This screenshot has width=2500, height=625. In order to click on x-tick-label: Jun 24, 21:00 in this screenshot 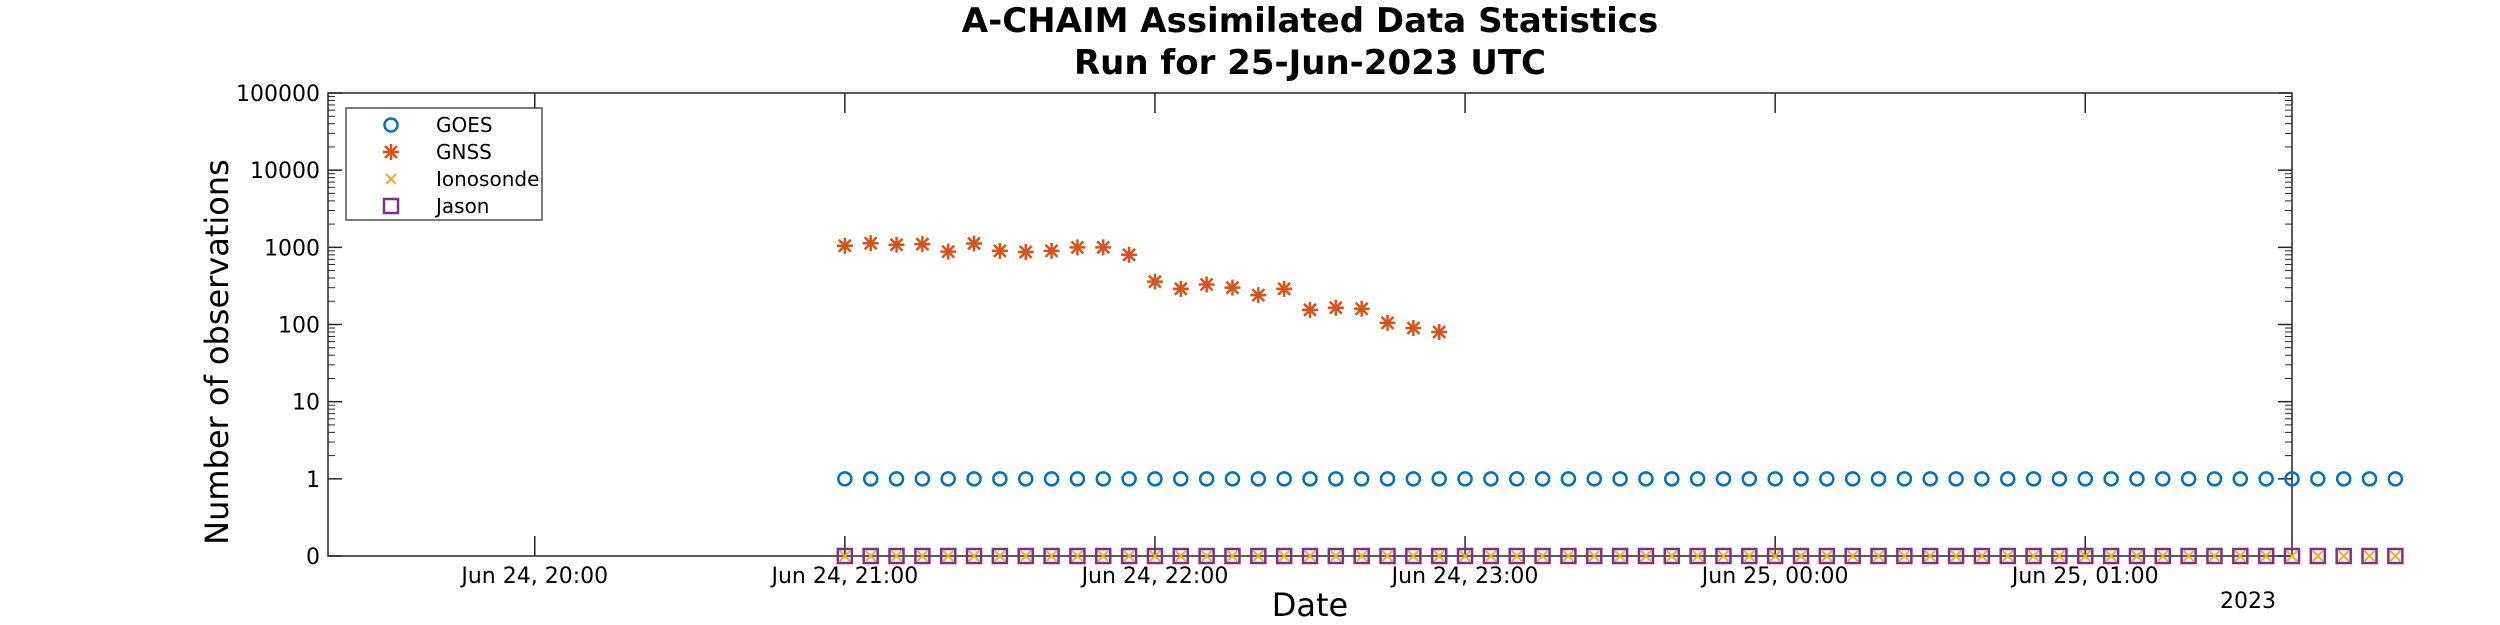, I will do `click(843, 576)`.